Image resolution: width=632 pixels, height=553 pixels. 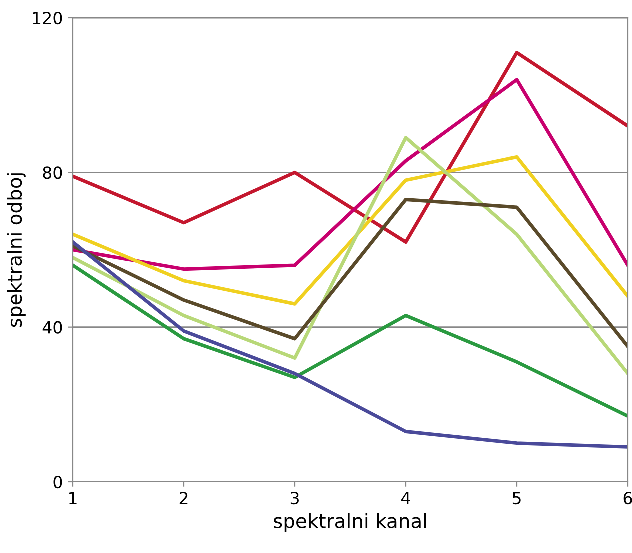 What do you see at coordinates (52, 173) in the screenshot?
I see `y-tick-label: 80` at bounding box center [52, 173].